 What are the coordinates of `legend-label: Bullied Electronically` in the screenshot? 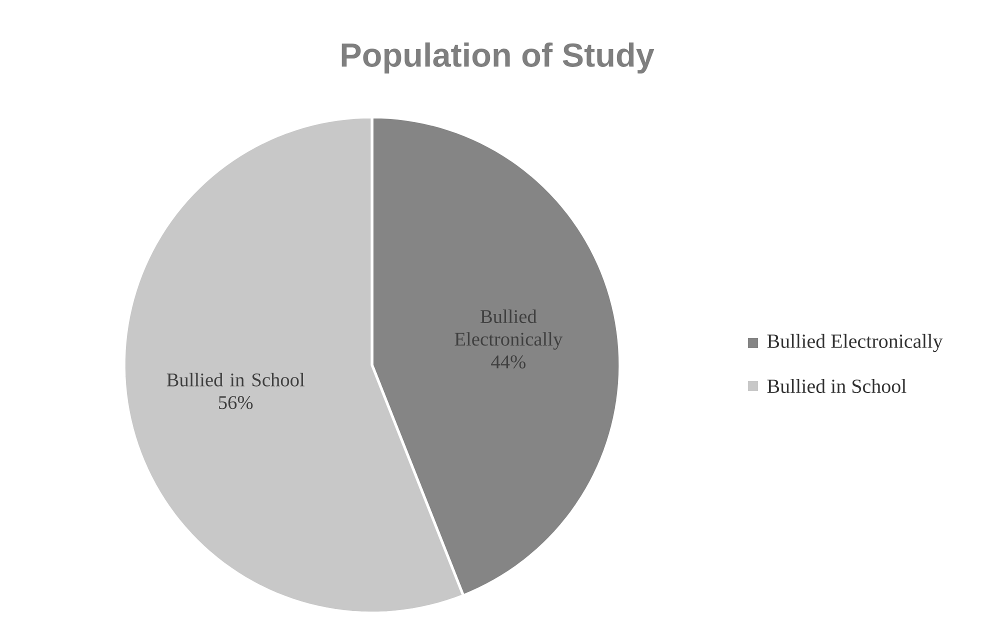 It's located at (855, 343).